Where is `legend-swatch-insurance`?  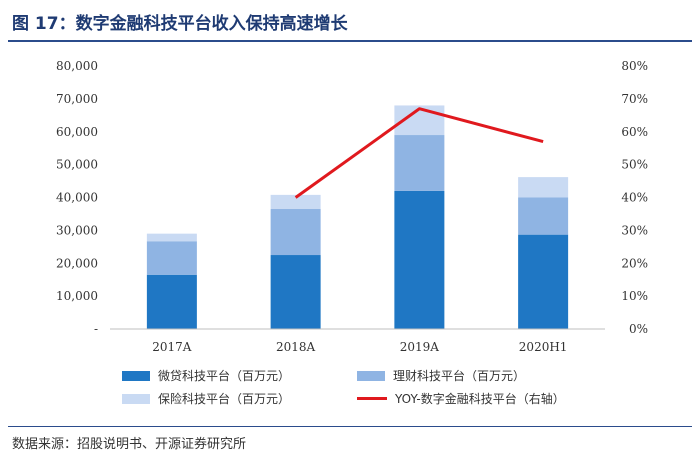
legend-swatch-insurance is located at coordinates (136, 398).